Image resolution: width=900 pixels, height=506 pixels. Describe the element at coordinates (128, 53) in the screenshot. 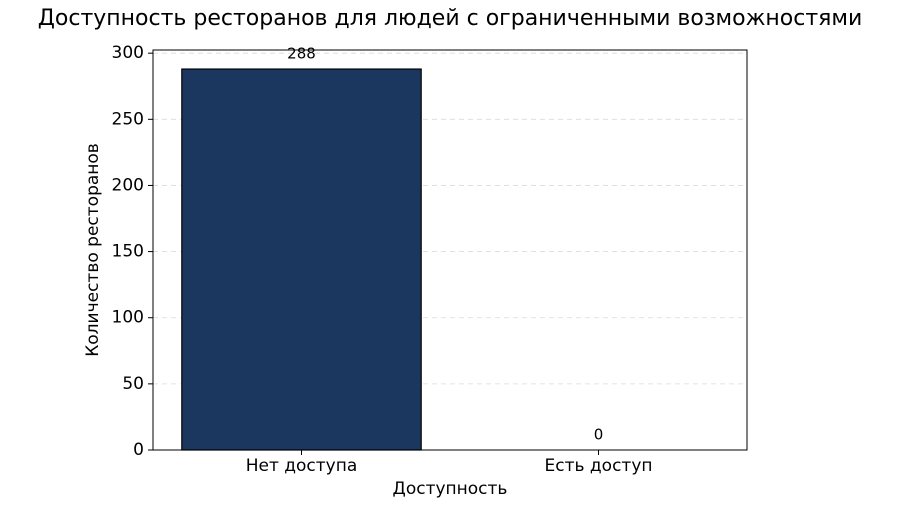

I see `y-tick-label: 300` at that location.